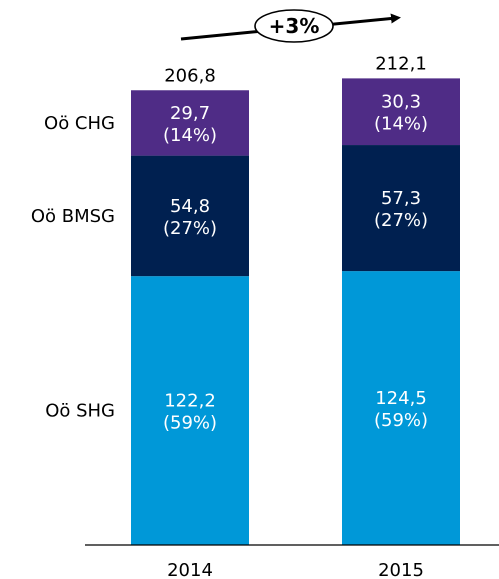 This screenshot has width=499, height=579. I want to click on series-label: Oö BMSG, so click(73, 216).